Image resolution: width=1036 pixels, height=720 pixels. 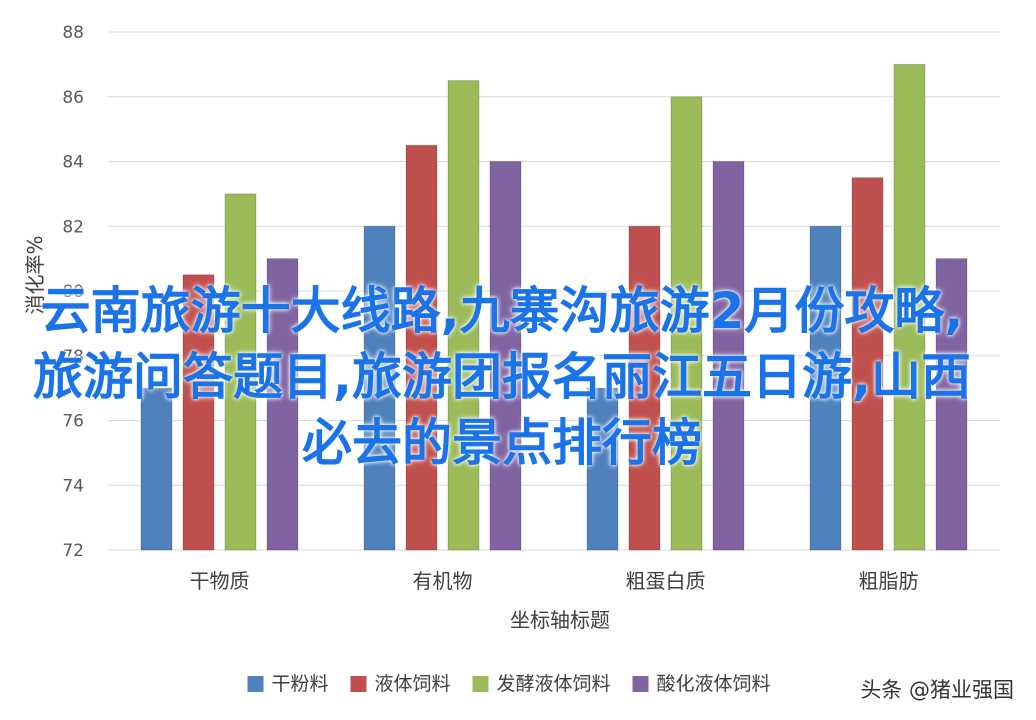 What do you see at coordinates (73, 551) in the screenshot?
I see `y-tick-label: 72` at bounding box center [73, 551].